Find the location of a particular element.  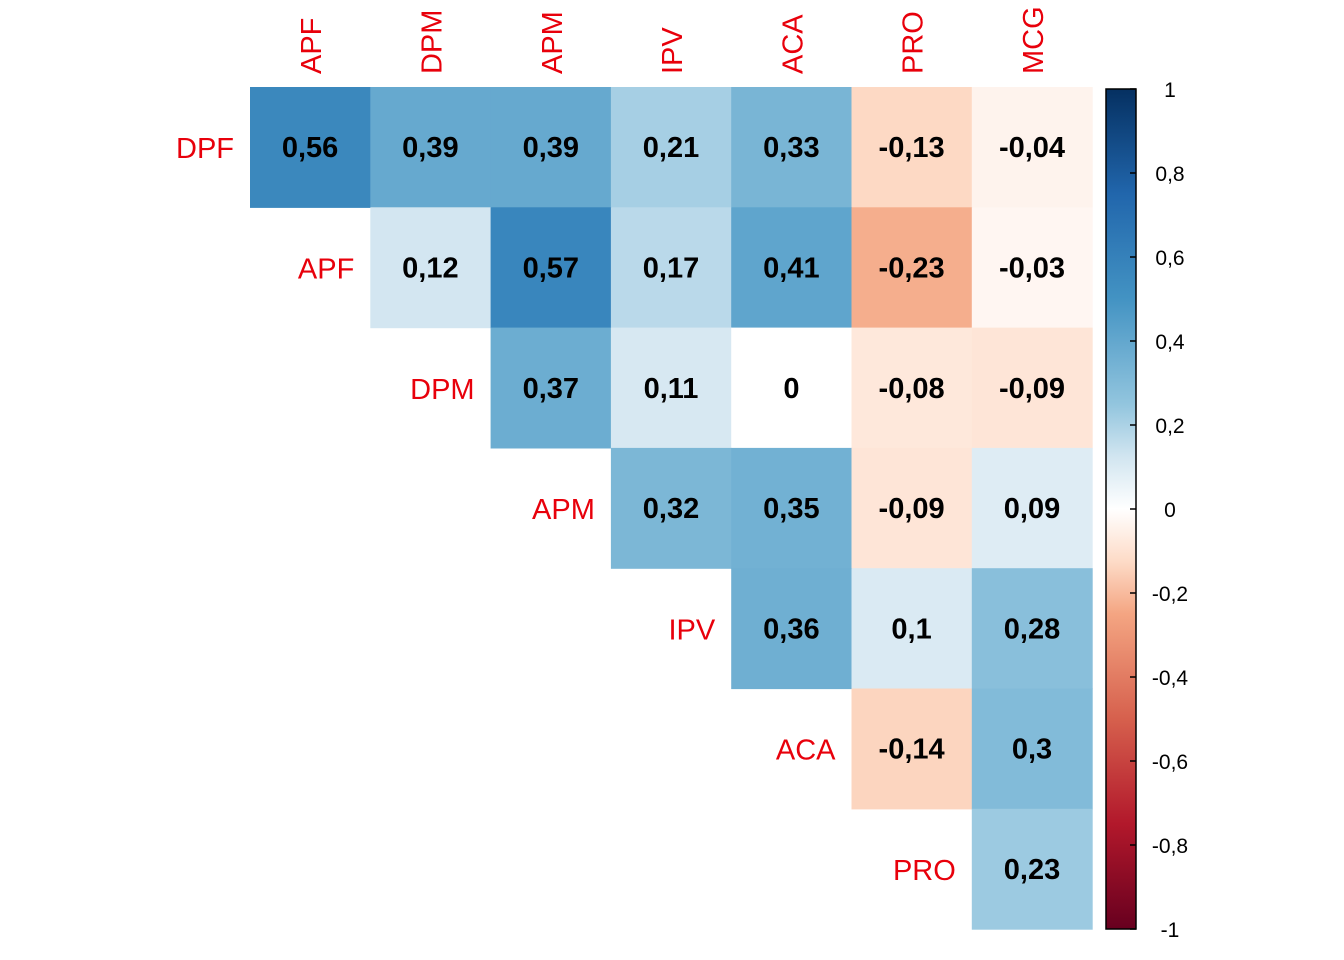

colorbar-tick-label: 0 is located at coordinates (1170, 510).